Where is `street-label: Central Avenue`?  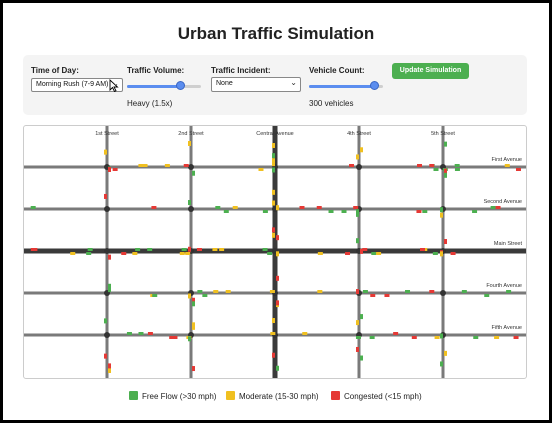 street-label: Central Avenue is located at coordinates (275, 134).